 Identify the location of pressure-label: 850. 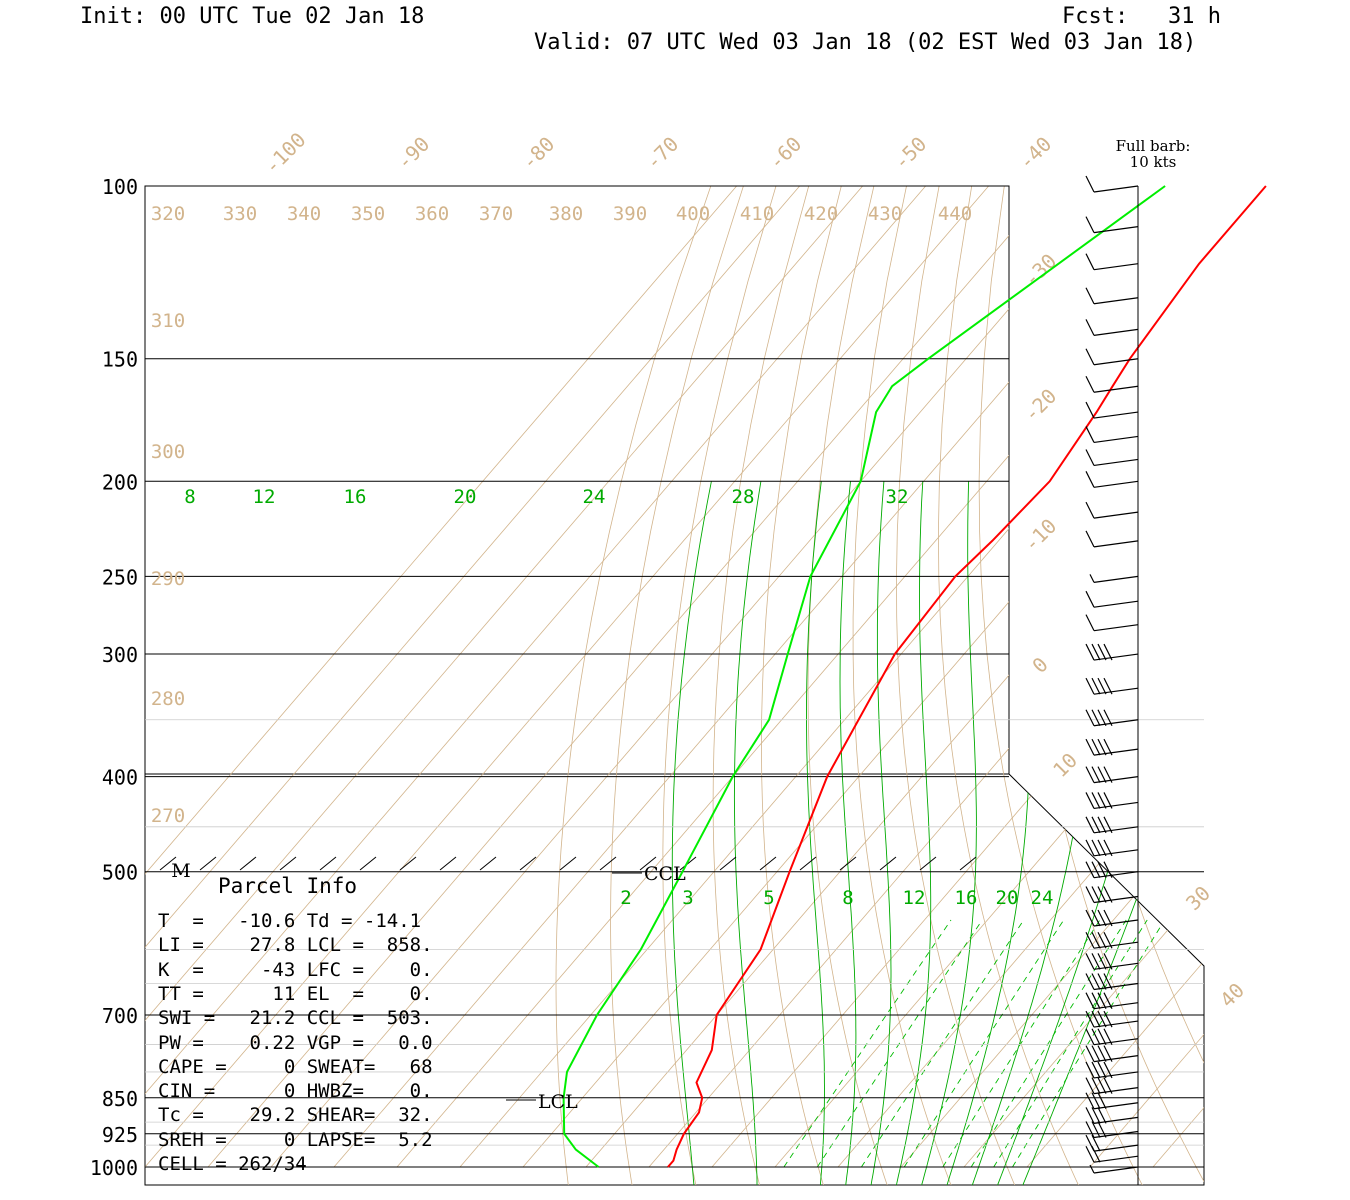
(120, 1099).